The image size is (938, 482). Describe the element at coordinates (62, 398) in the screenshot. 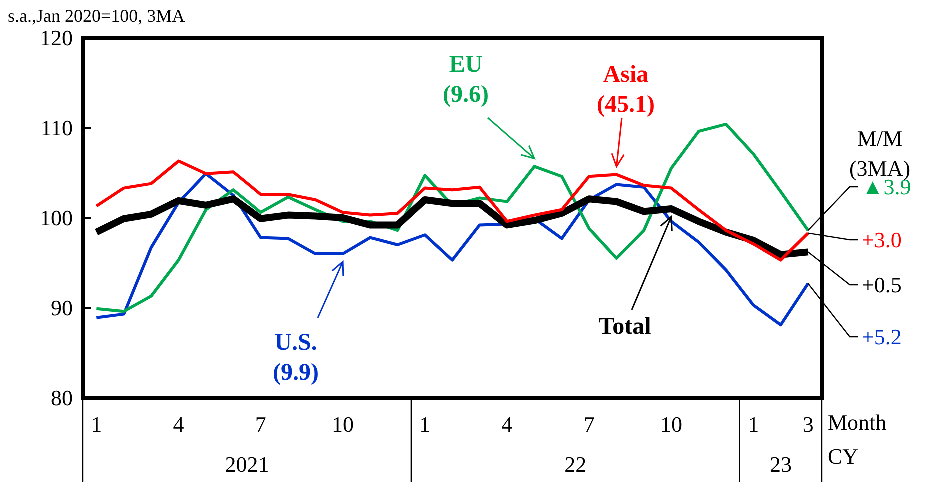

I see `y-tick-label: 80` at that location.